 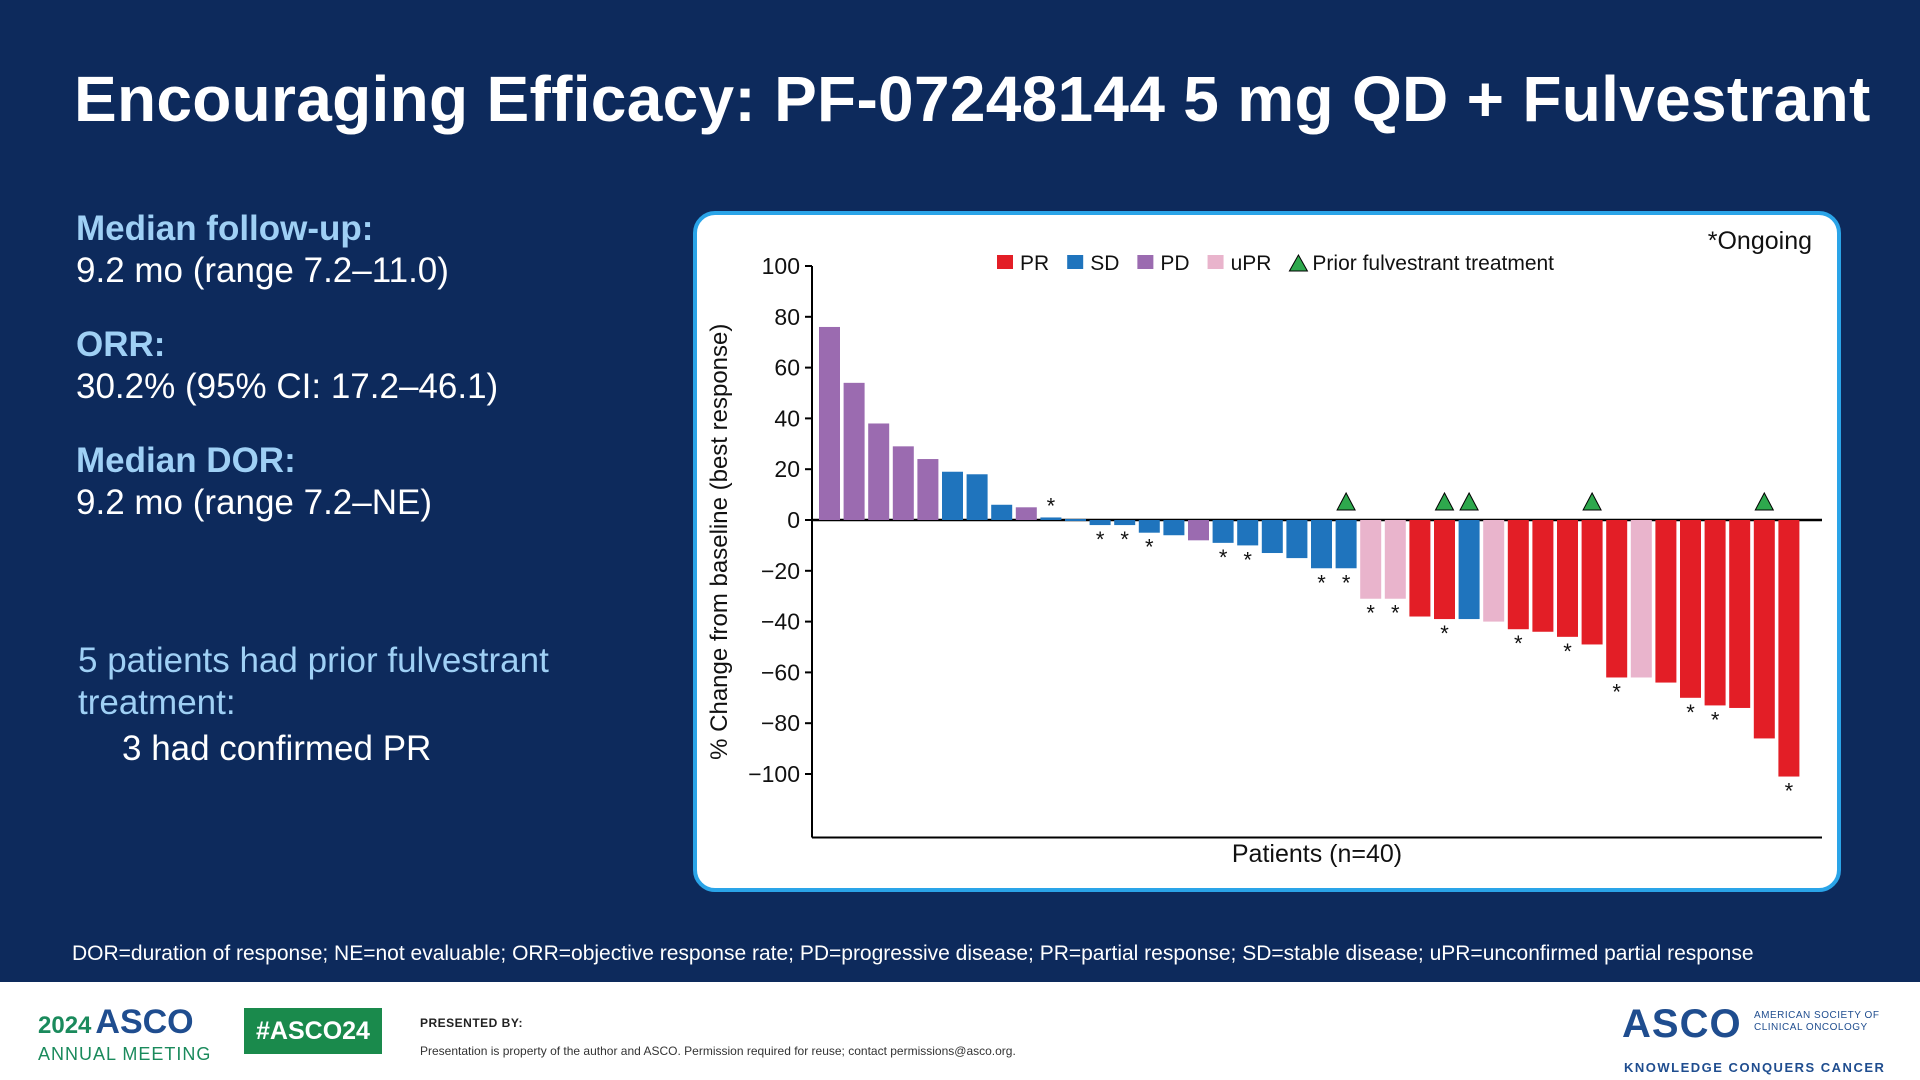 What do you see at coordinates (225, 228) in the screenshot?
I see `stat-label: Median follow-up:` at bounding box center [225, 228].